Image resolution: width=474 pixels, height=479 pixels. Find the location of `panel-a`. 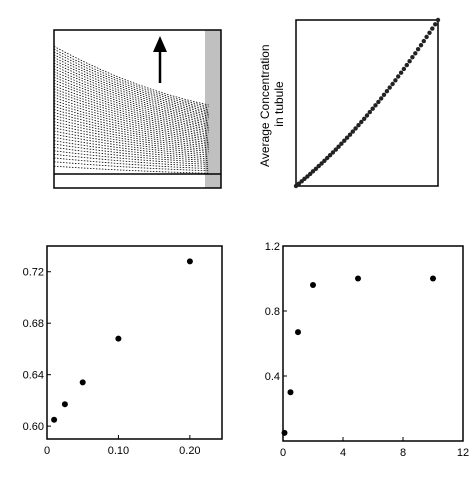

panel-a is located at coordinates (137, 109).